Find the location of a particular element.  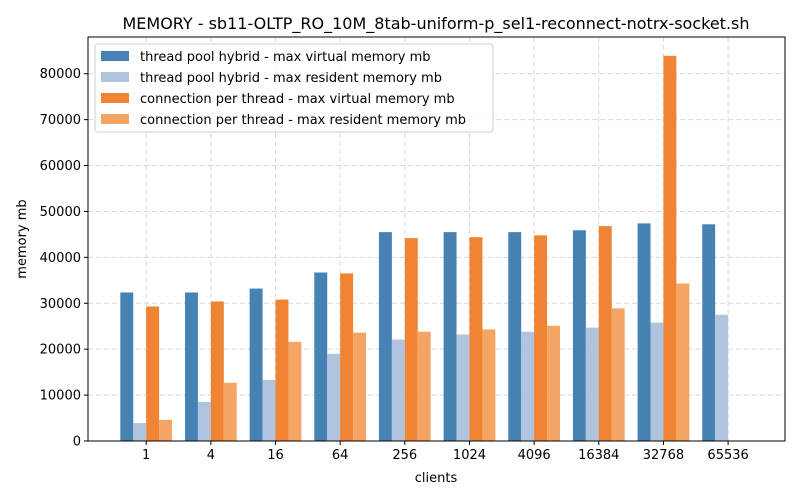

y-tick-label: 10000 is located at coordinates (60, 396).